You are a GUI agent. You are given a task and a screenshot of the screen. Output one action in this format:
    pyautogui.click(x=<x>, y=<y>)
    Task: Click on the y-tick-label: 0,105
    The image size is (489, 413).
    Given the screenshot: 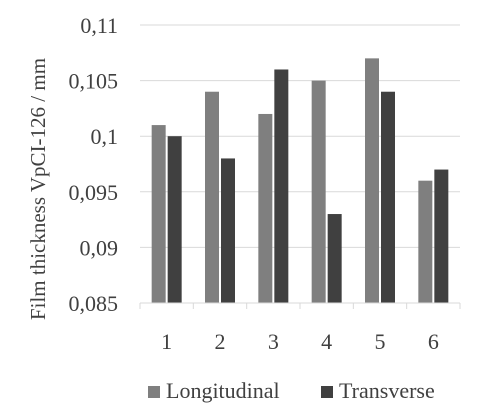 What is the action you would take?
    pyautogui.click(x=94, y=81)
    